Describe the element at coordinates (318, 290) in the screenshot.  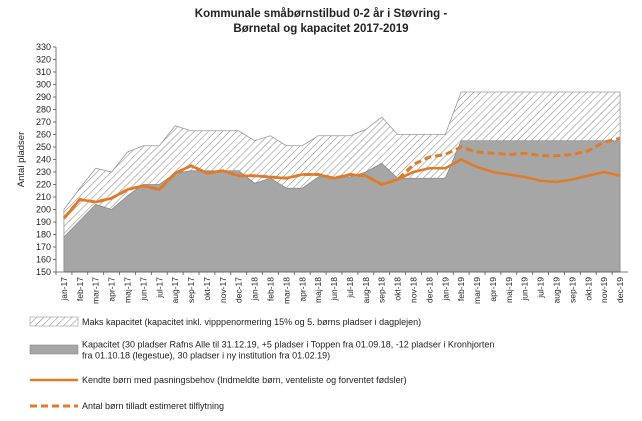
I see `x-tick-label: maj-18` at that location.